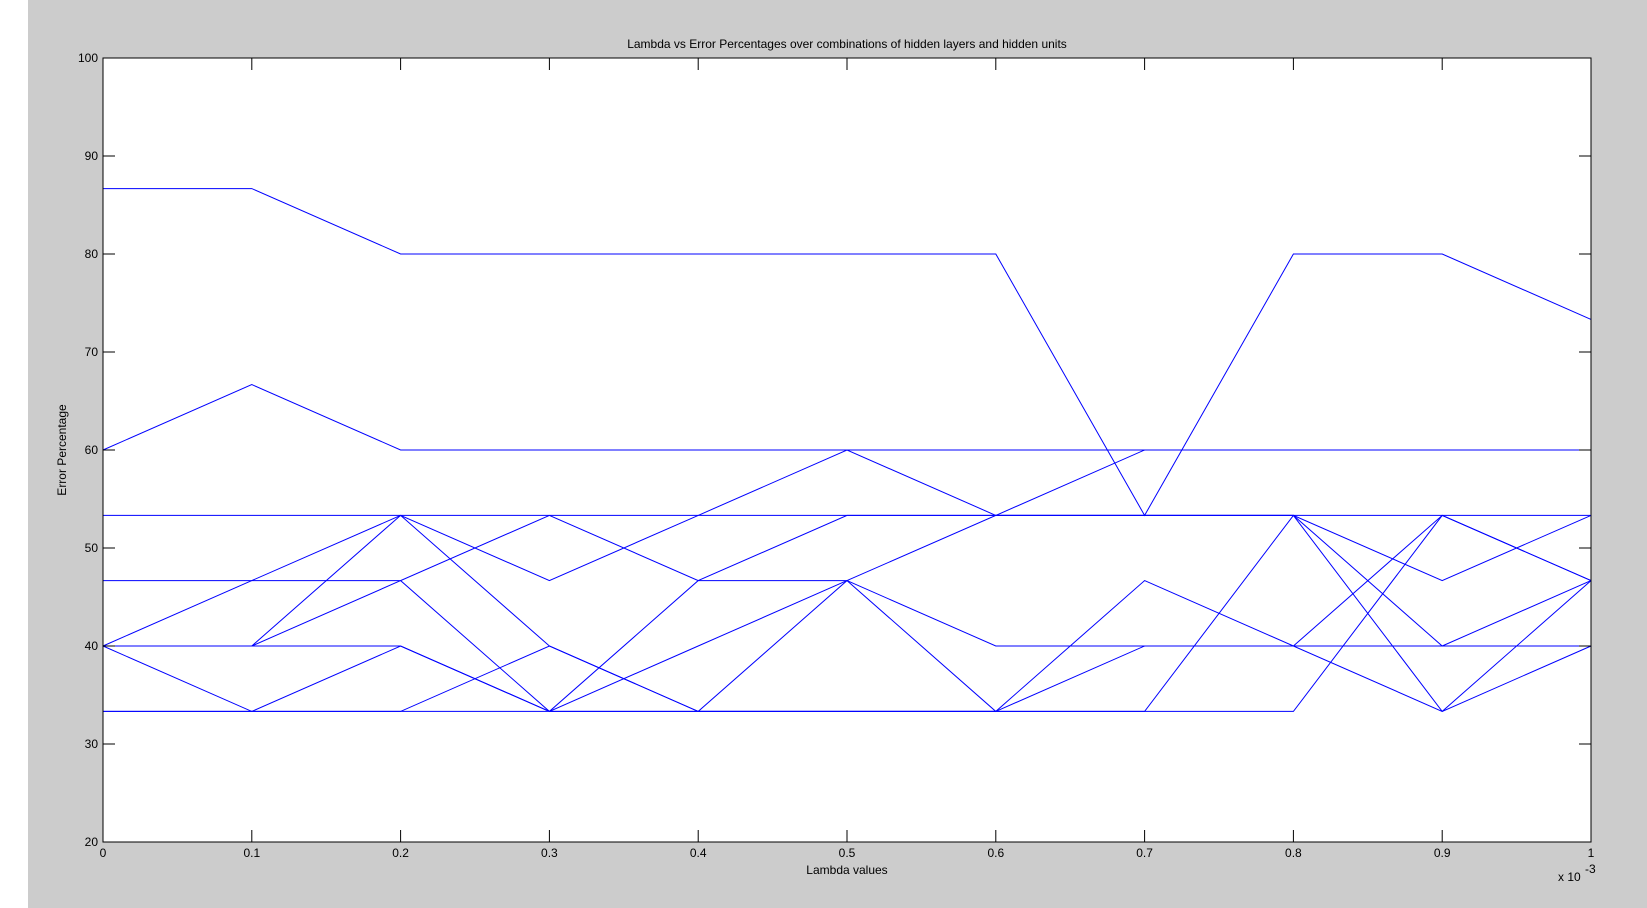 The width and height of the screenshot is (1647, 908). What do you see at coordinates (92, 254) in the screenshot?
I see `y-tick-label: 80` at bounding box center [92, 254].